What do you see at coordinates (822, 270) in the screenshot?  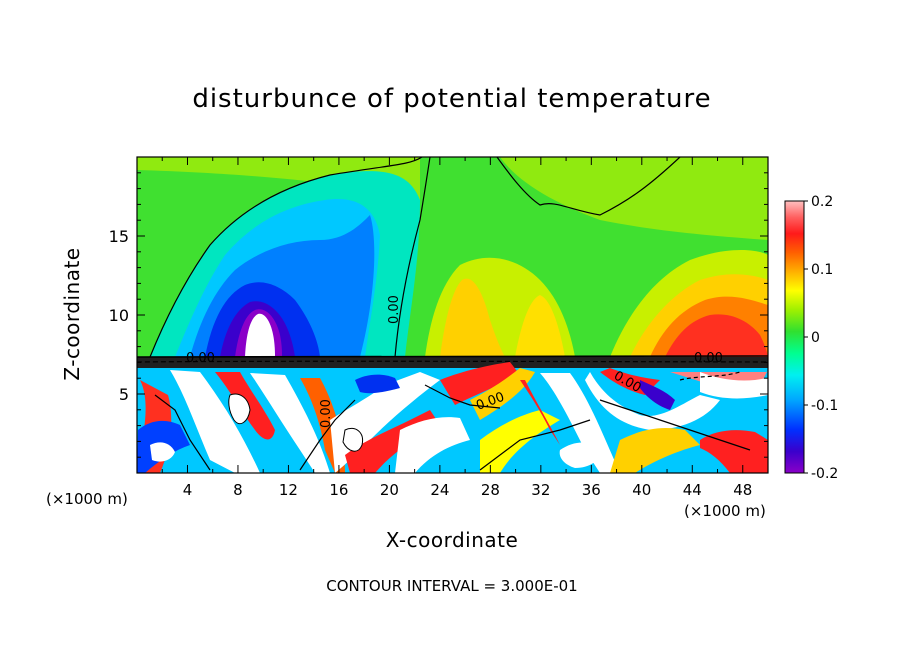 I see `colorbar-tick-label: 0.1` at bounding box center [822, 270].